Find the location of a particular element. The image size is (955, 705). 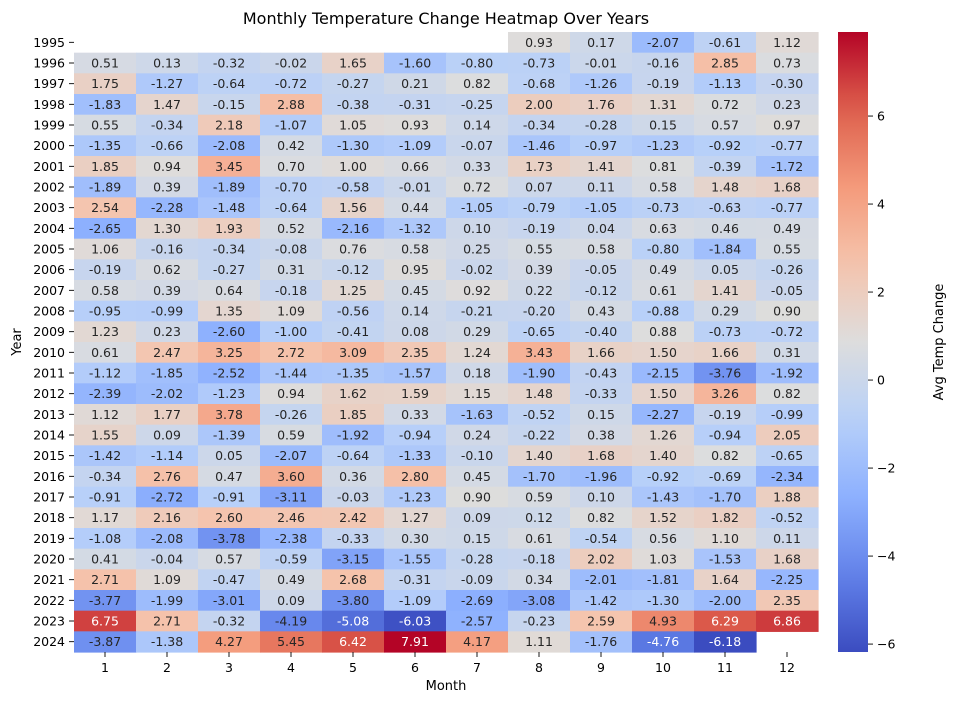

y-tick-label: 2015 is located at coordinates (49, 455).